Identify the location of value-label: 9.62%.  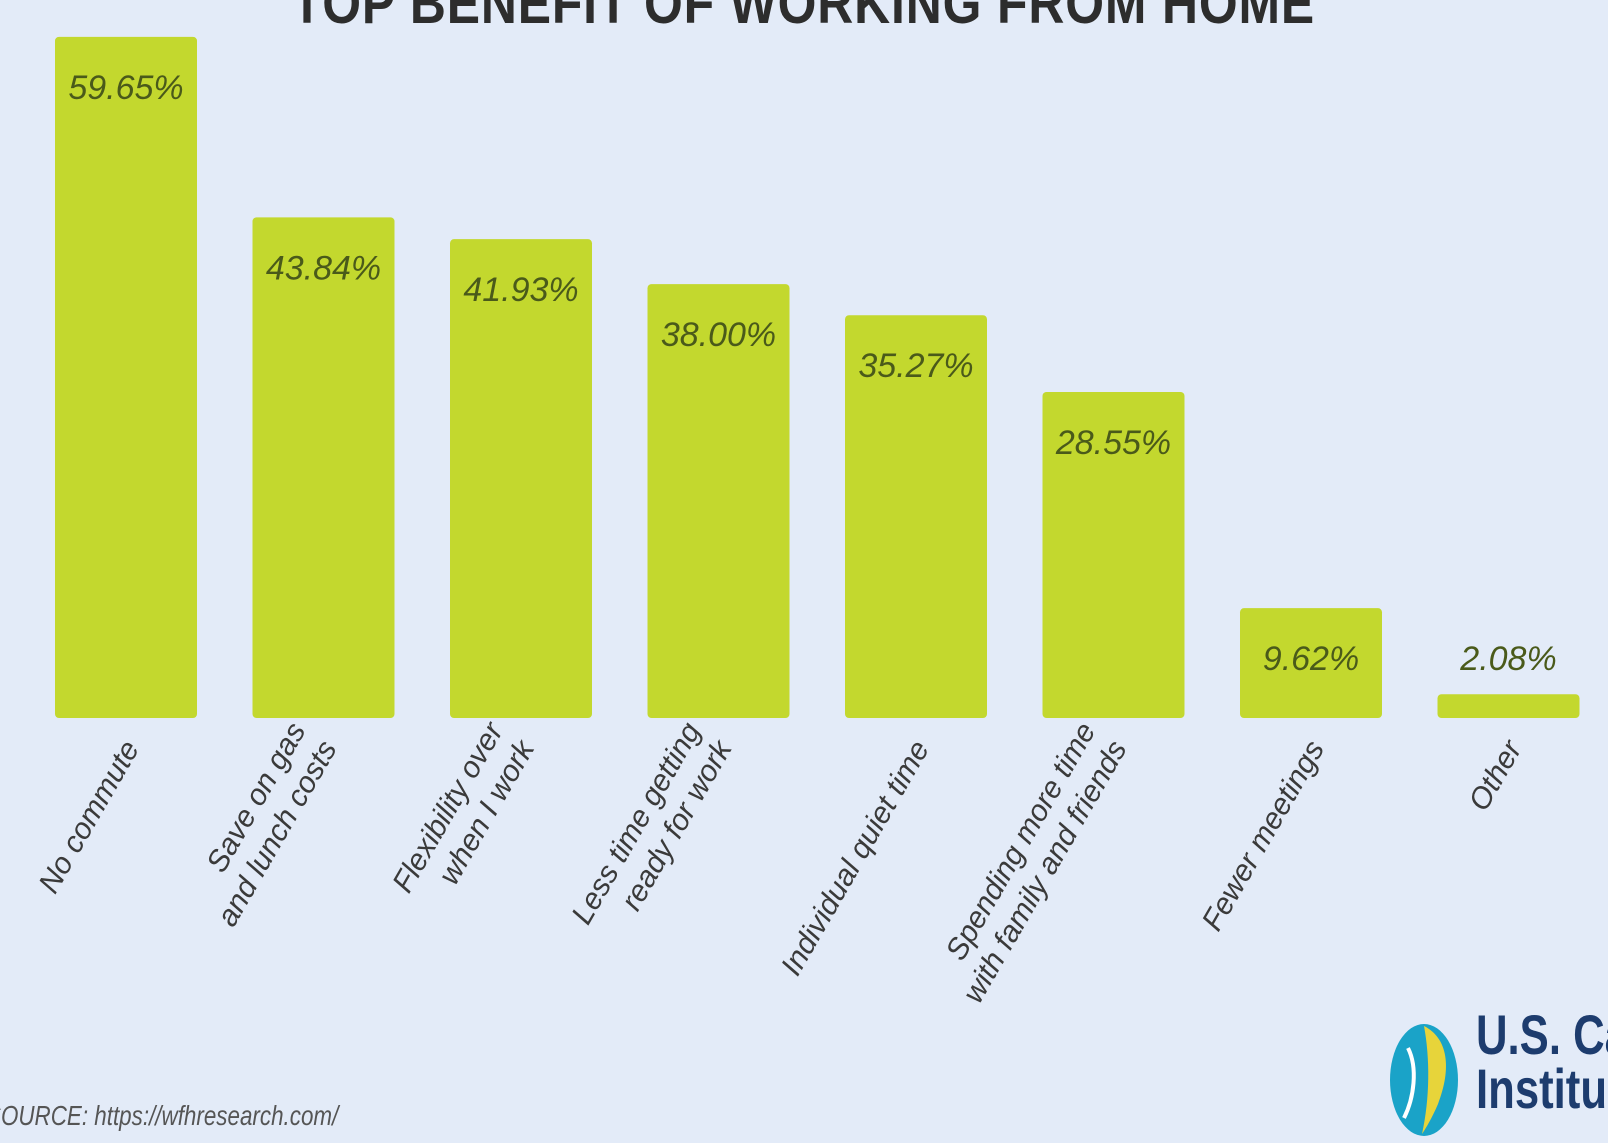
(1311, 659).